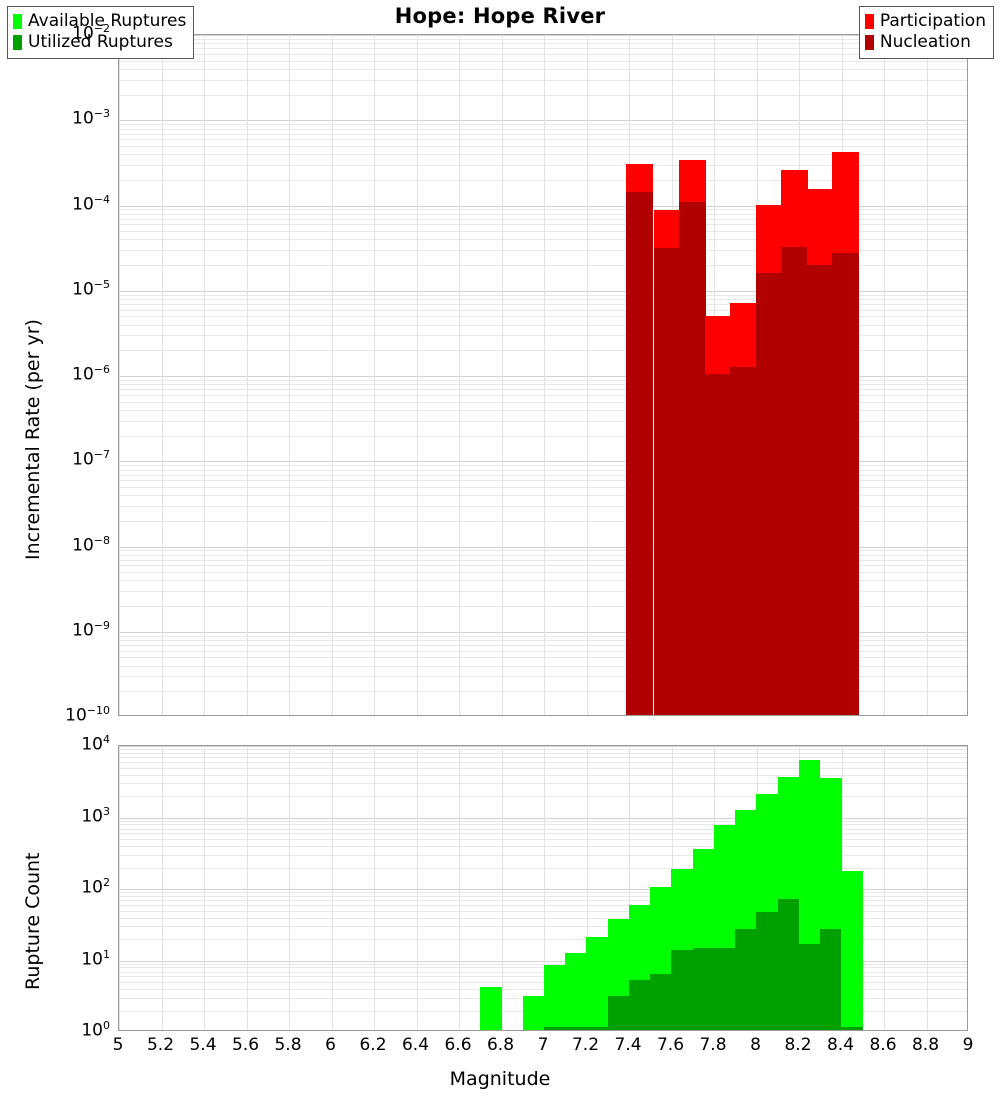  I want to click on x-axis-tick-label: 5.4, so click(203, 1045).